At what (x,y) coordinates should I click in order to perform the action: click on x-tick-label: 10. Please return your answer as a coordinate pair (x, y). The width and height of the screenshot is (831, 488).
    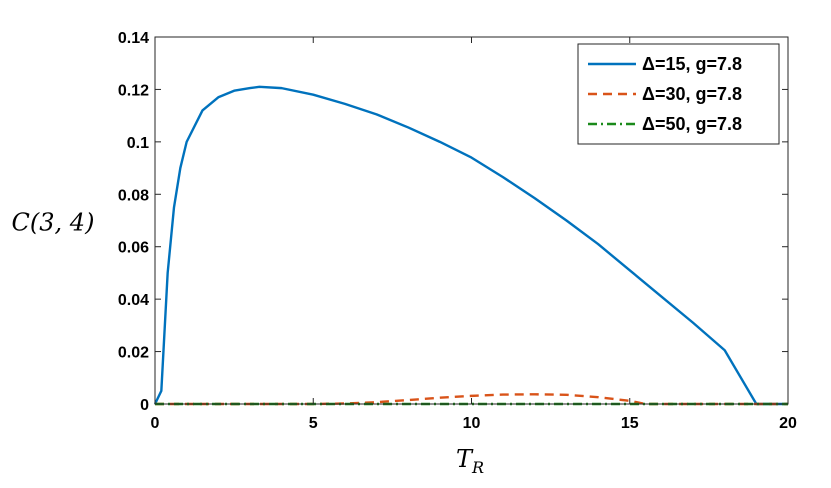
    Looking at the image, I should click on (472, 423).